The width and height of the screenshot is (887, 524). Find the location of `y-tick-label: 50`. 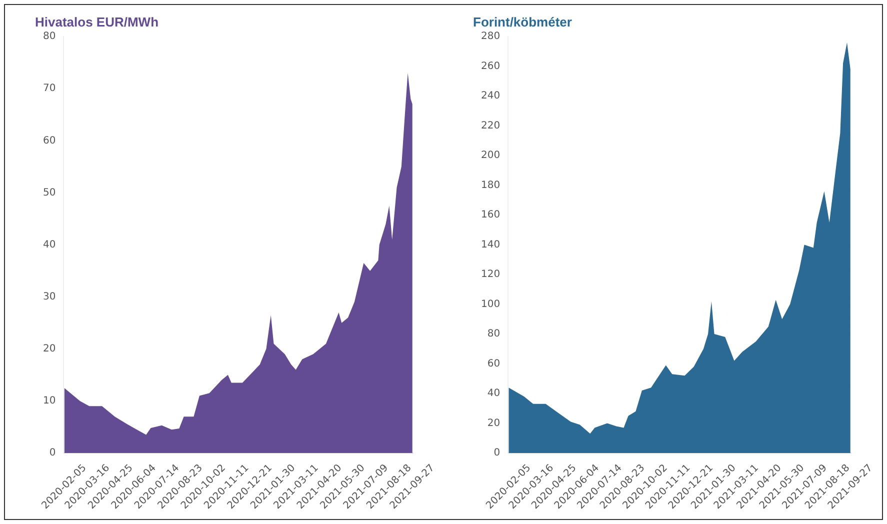

y-tick-label: 50 is located at coordinates (49, 192).